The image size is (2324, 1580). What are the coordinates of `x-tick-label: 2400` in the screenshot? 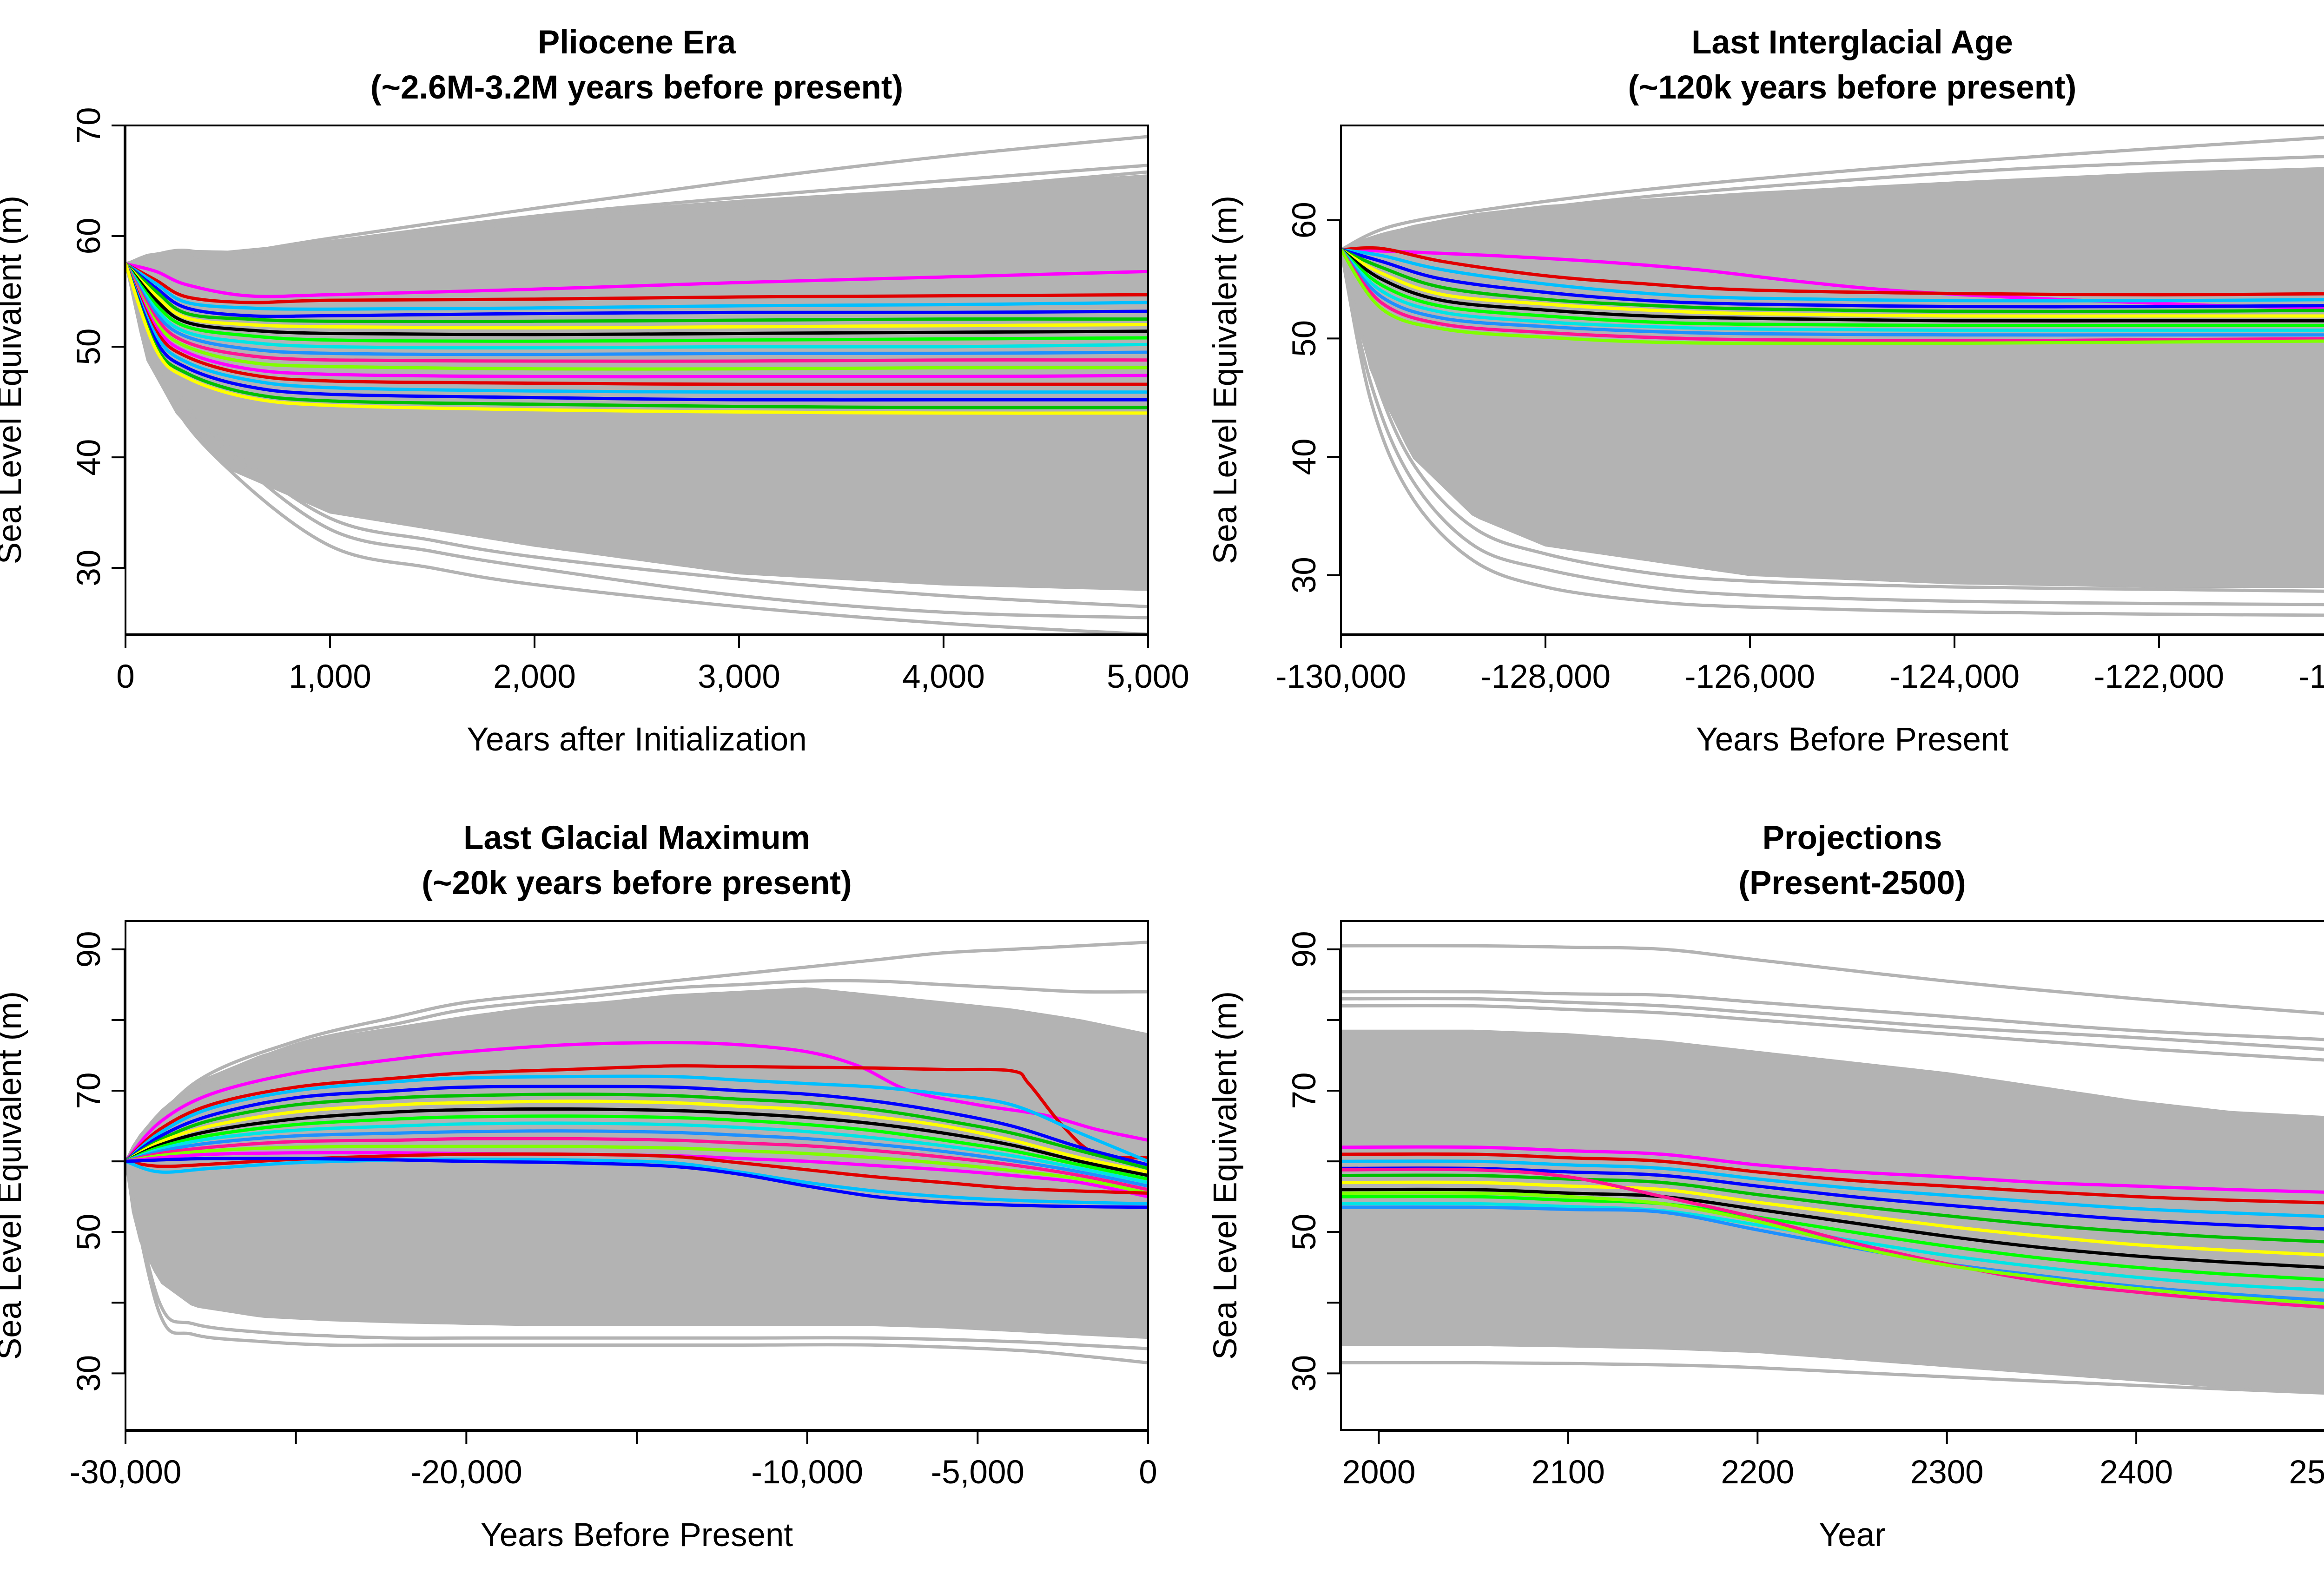 It's located at (2136, 1472).